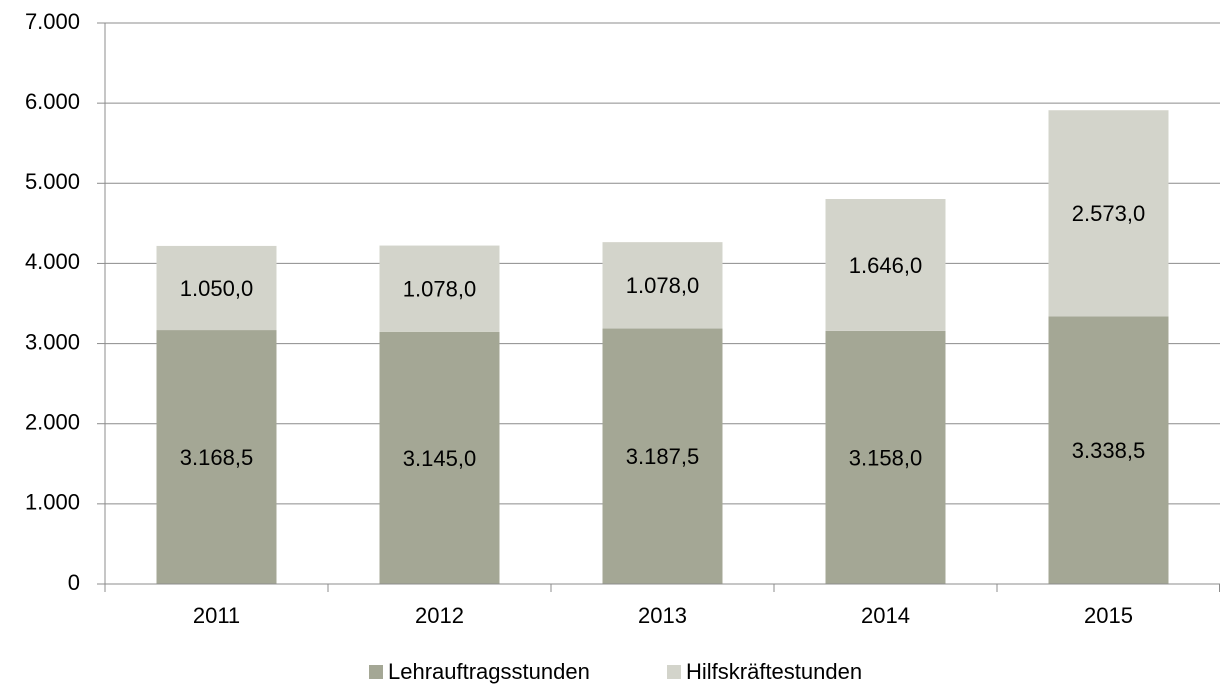 The image size is (1220, 688). What do you see at coordinates (52, 502) in the screenshot?
I see `y-tick-label: 1.000` at bounding box center [52, 502].